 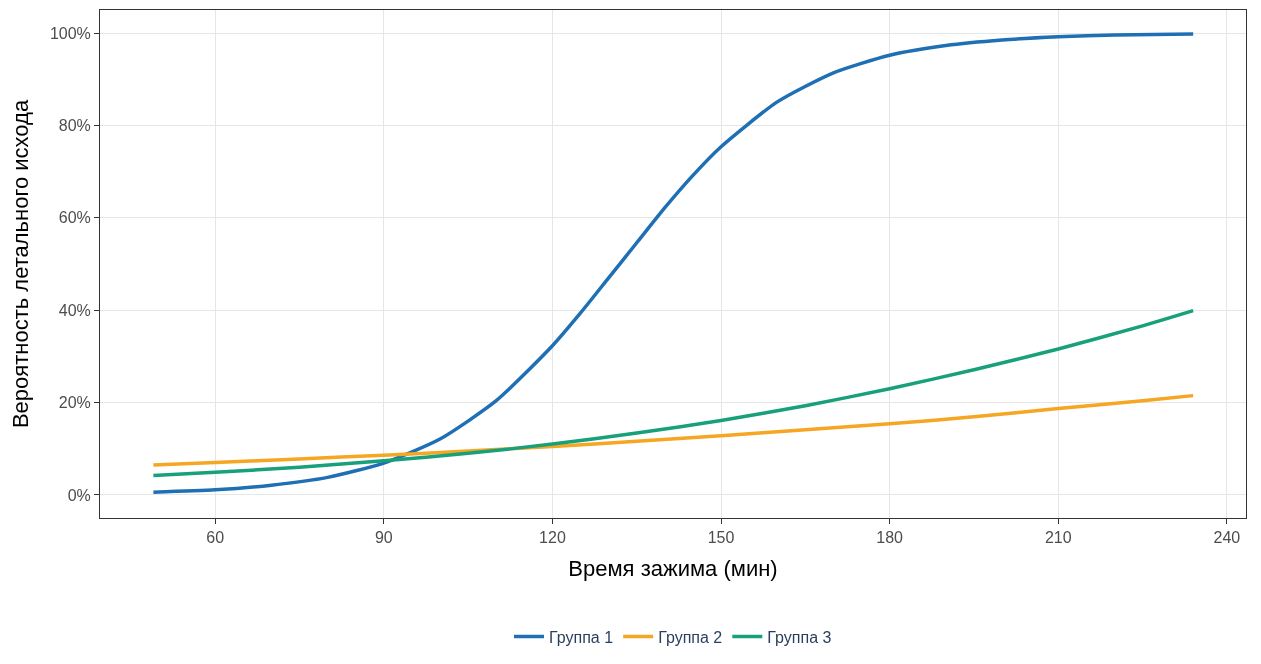 I want to click on x-tick-label: 90, so click(x=383, y=538).